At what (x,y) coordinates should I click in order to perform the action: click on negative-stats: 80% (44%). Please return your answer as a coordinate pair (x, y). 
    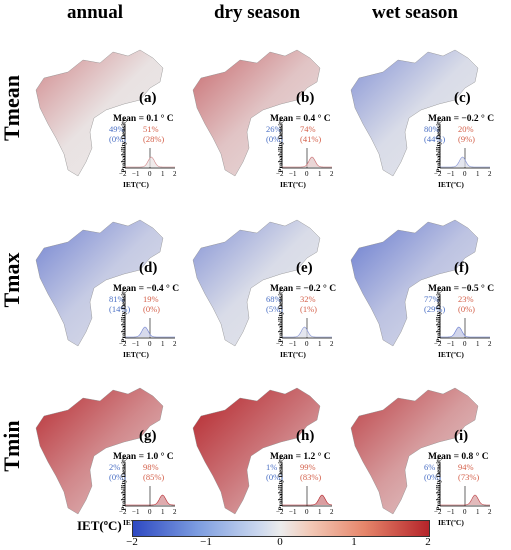
    Looking at the image, I should click on (435, 134).